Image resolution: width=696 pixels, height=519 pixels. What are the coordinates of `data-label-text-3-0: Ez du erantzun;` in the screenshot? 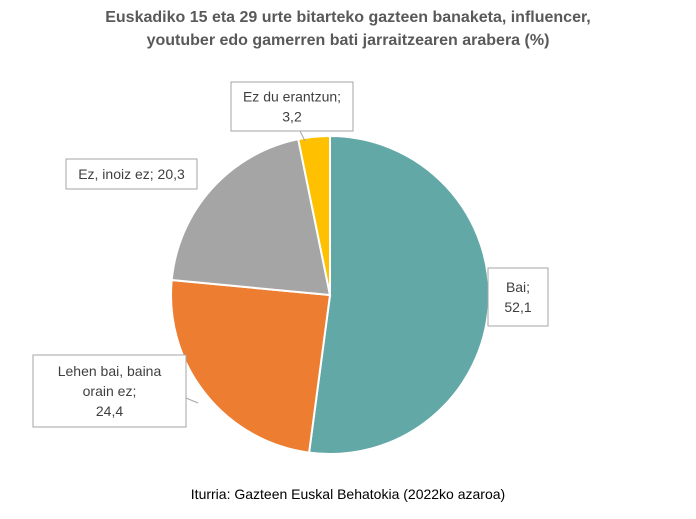 It's located at (292, 97).